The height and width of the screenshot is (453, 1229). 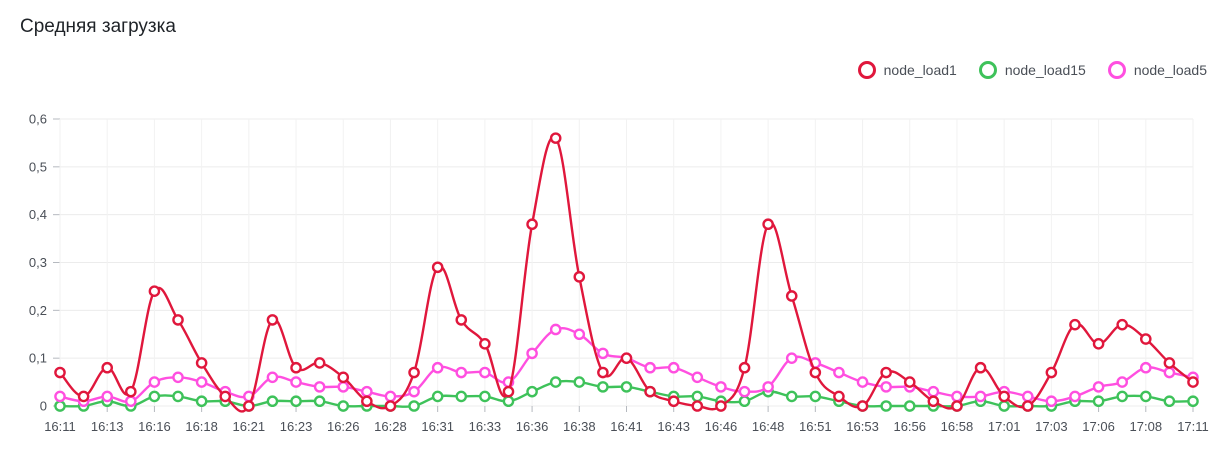 What do you see at coordinates (721, 426) in the screenshot?
I see `x-tick-label: 16:46` at bounding box center [721, 426].